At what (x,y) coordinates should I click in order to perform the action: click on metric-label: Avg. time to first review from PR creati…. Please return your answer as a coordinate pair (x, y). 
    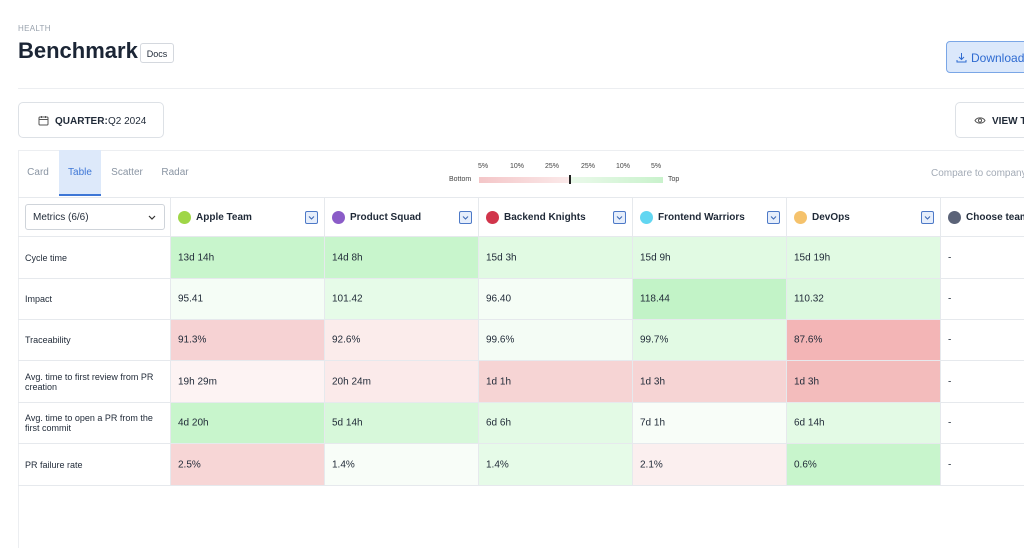
    Looking at the image, I should click on (89, 381).